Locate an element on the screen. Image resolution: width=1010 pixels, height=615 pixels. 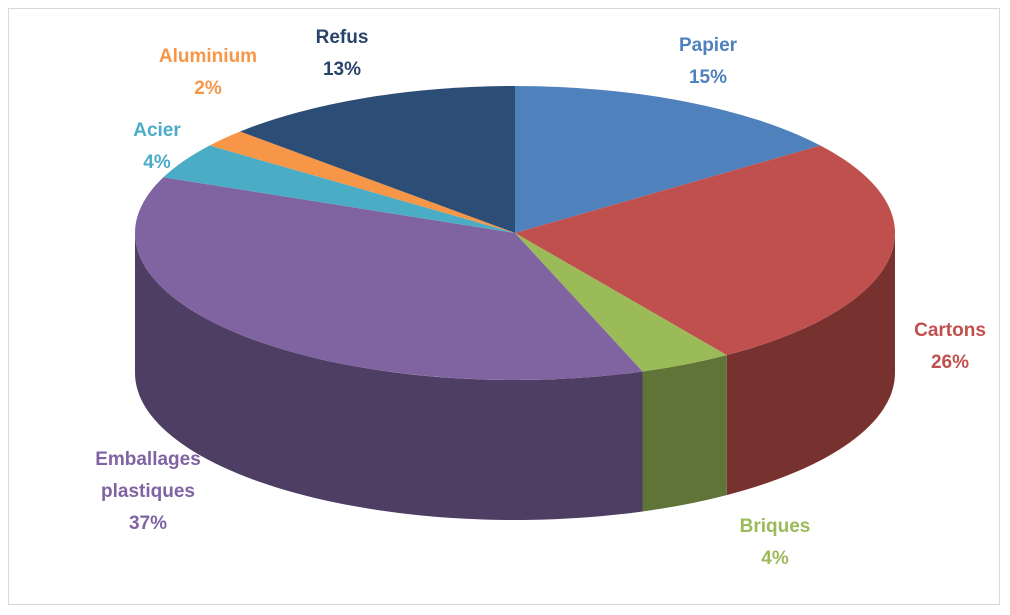
data-label: Briques 4% is located at coordinates (775, 543).